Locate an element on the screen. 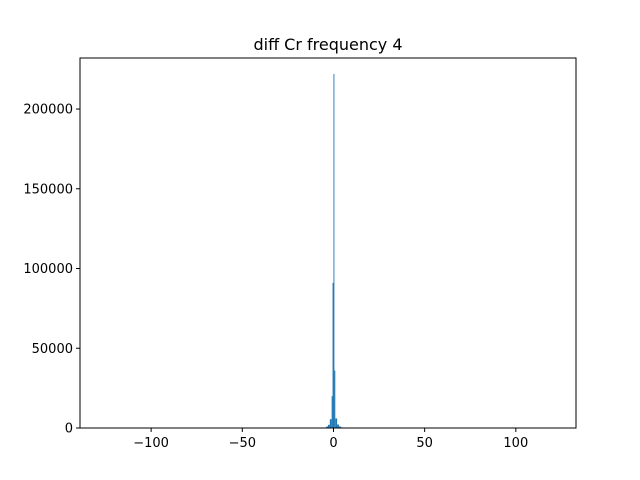  x-axis-ticks: −100 −50 0 50 100 is located at coordinates (330, 439).